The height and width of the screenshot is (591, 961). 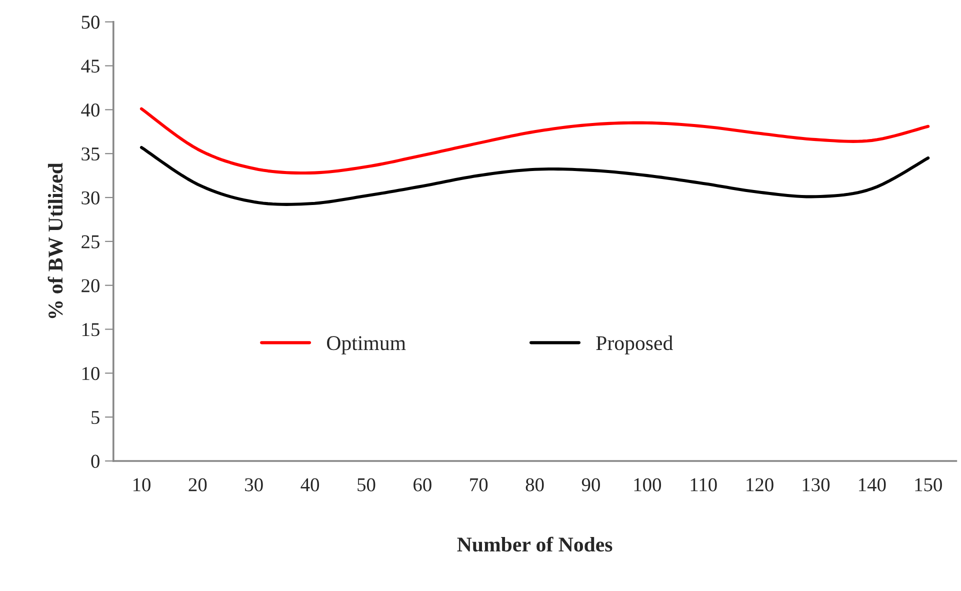 I want to click on y-tick-label: 20, so click(x=91, y=285).